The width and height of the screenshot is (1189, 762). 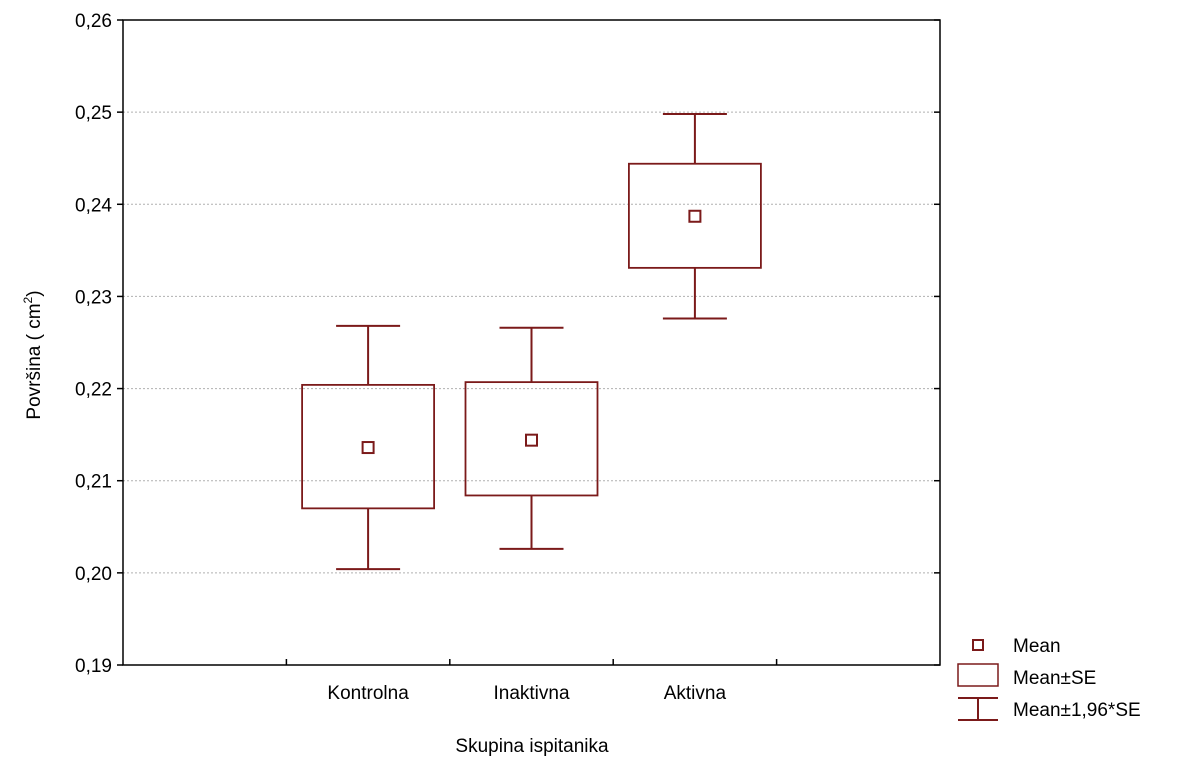 I want to click on y-tick-label: 0,21, so click(x=93, y=482).